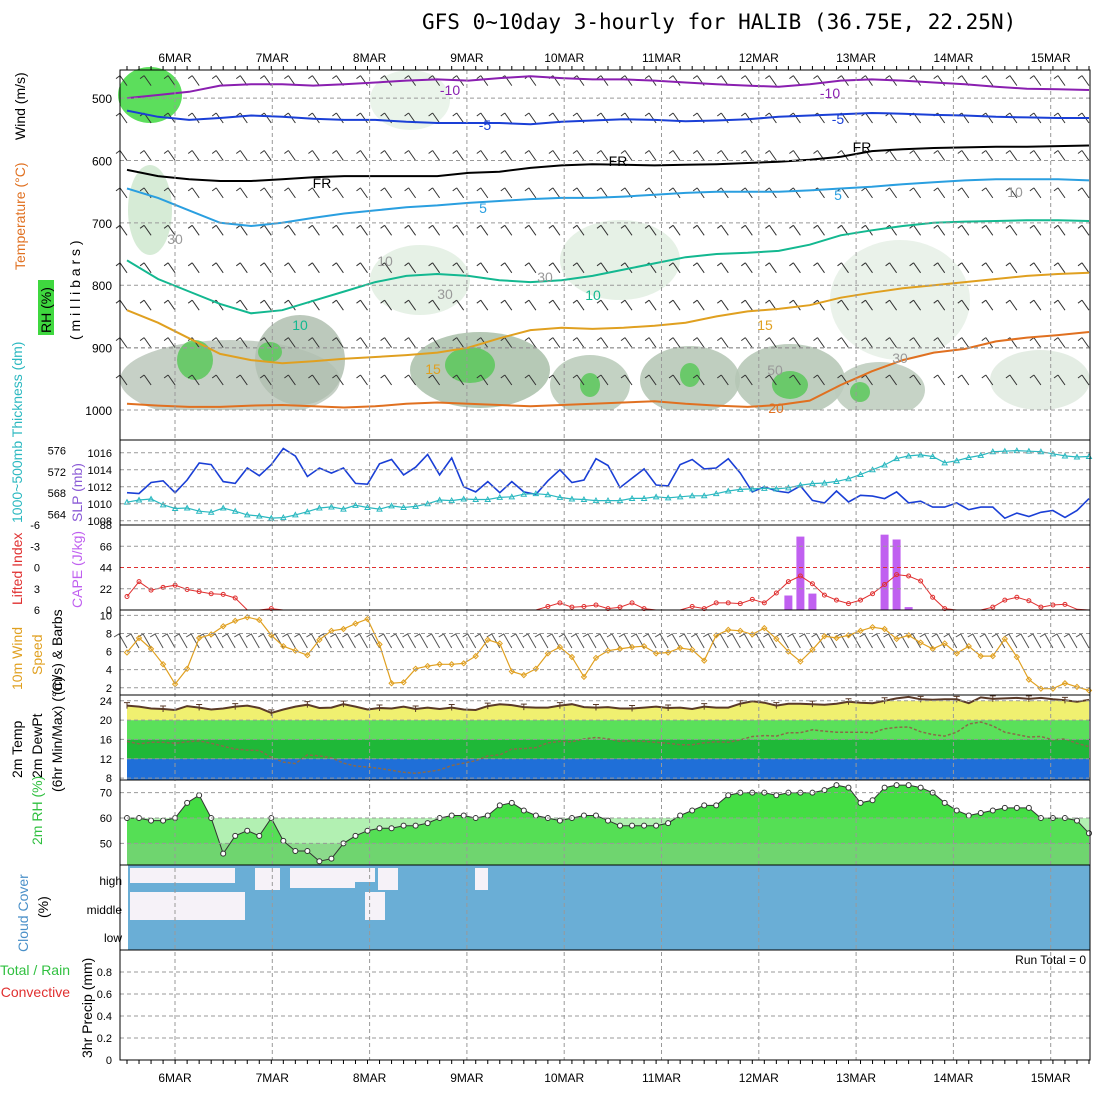 Image resolution: width=1100 pixels, height=1100 pixels. Describe the element at coordinates (812, 601) in the screenshot. I see `cape-bar` at that location.